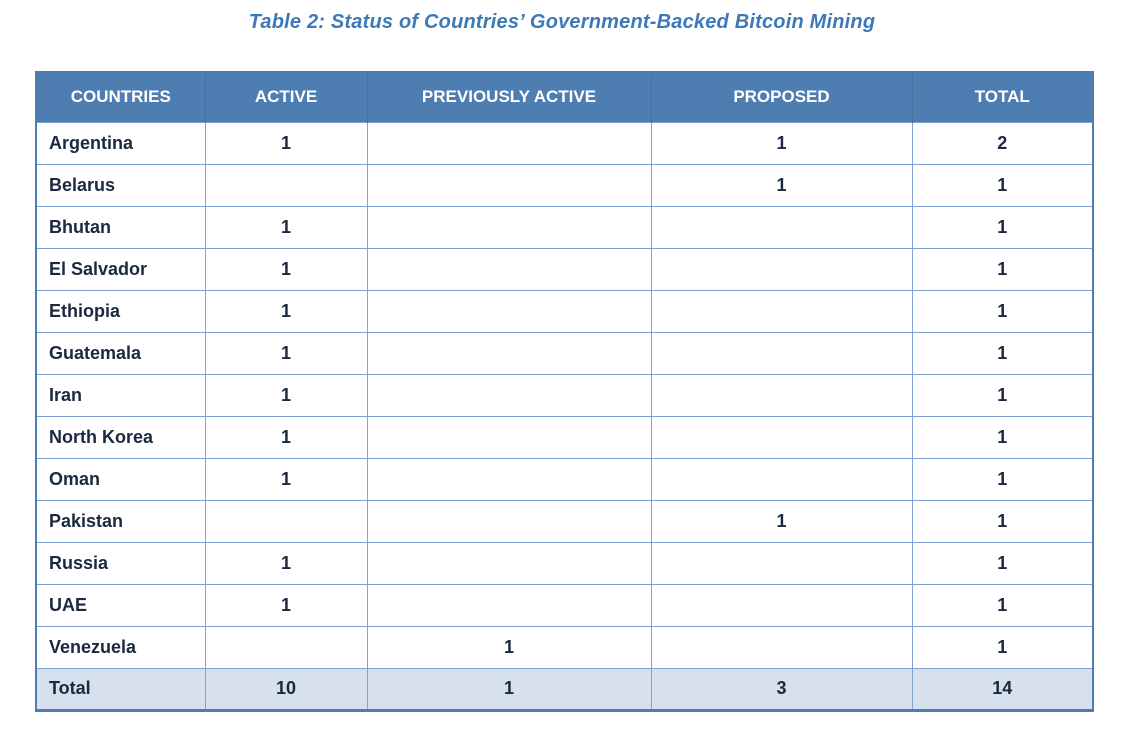  I want to click on previously-active-cell: 1, so click(509, 647).